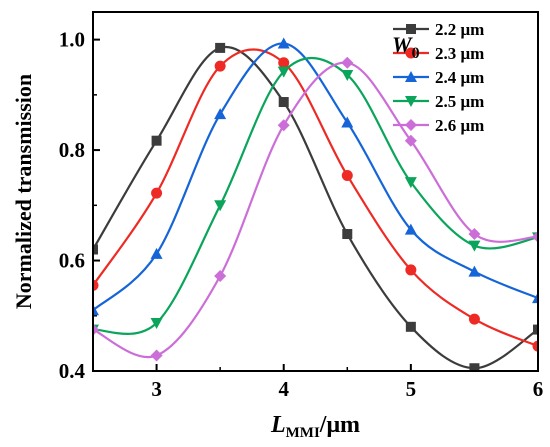  Describe the element at coordinates (72, 40) in the screenshot. I see `y-tick-label: 1.0` at that location.